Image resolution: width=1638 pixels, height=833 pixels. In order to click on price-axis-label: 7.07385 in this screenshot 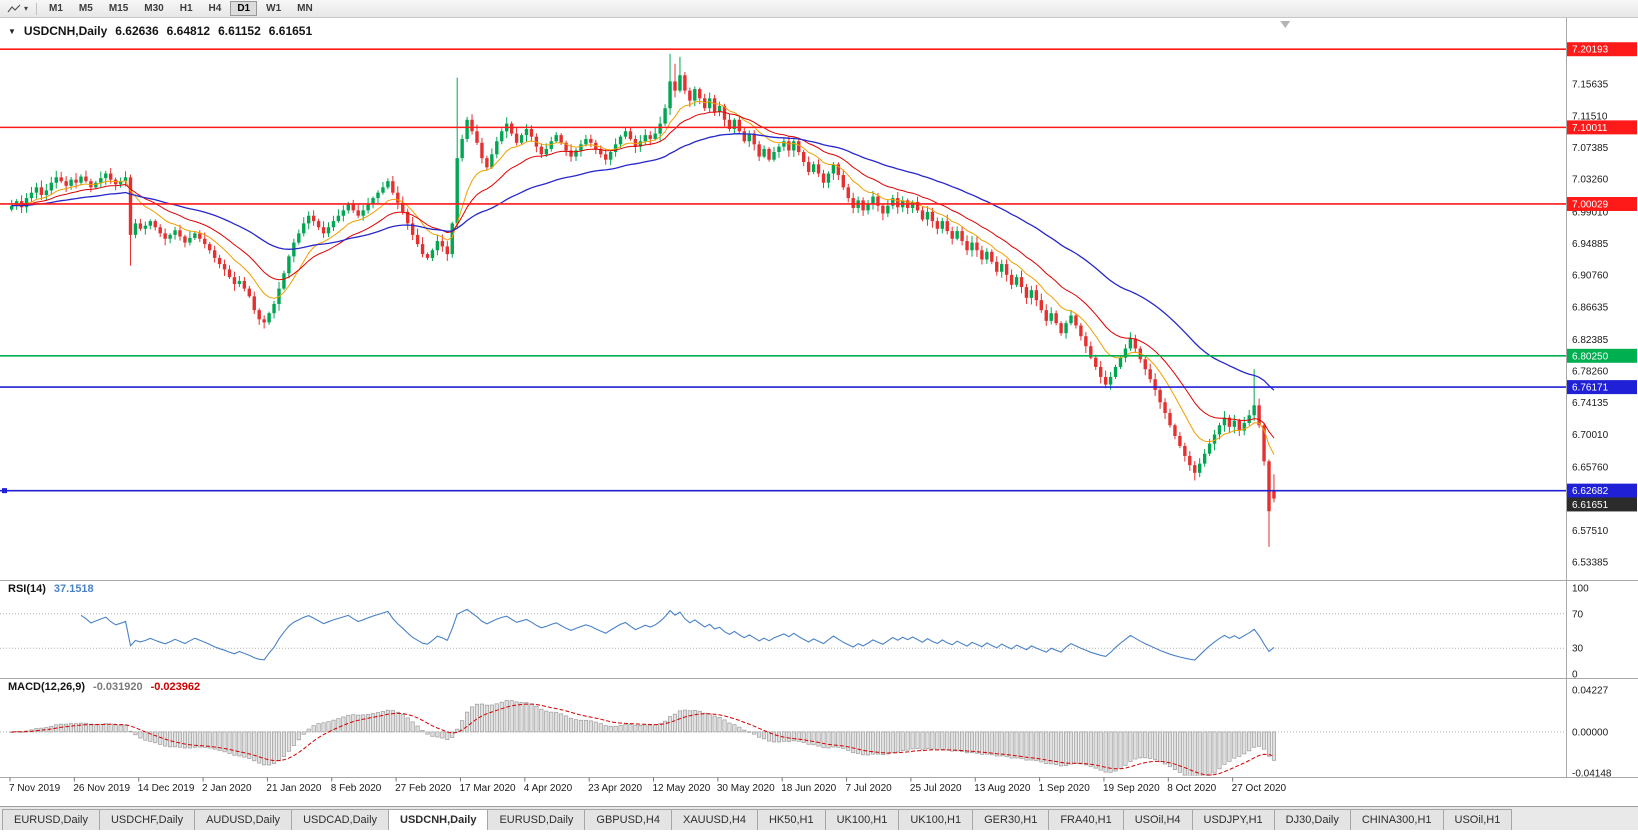, I will do `click(1590, 148)`.